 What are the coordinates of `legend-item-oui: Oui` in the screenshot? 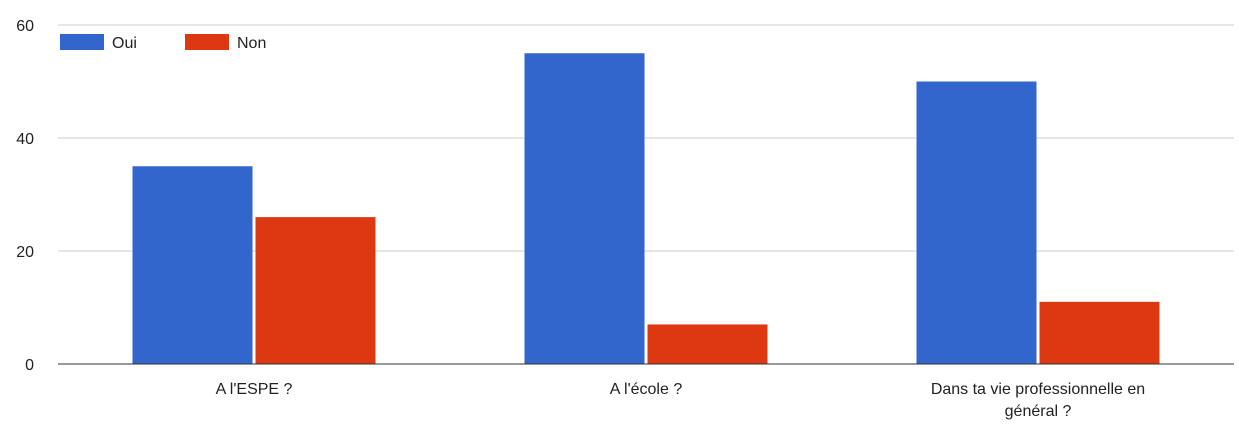 It's located at (98, 43).